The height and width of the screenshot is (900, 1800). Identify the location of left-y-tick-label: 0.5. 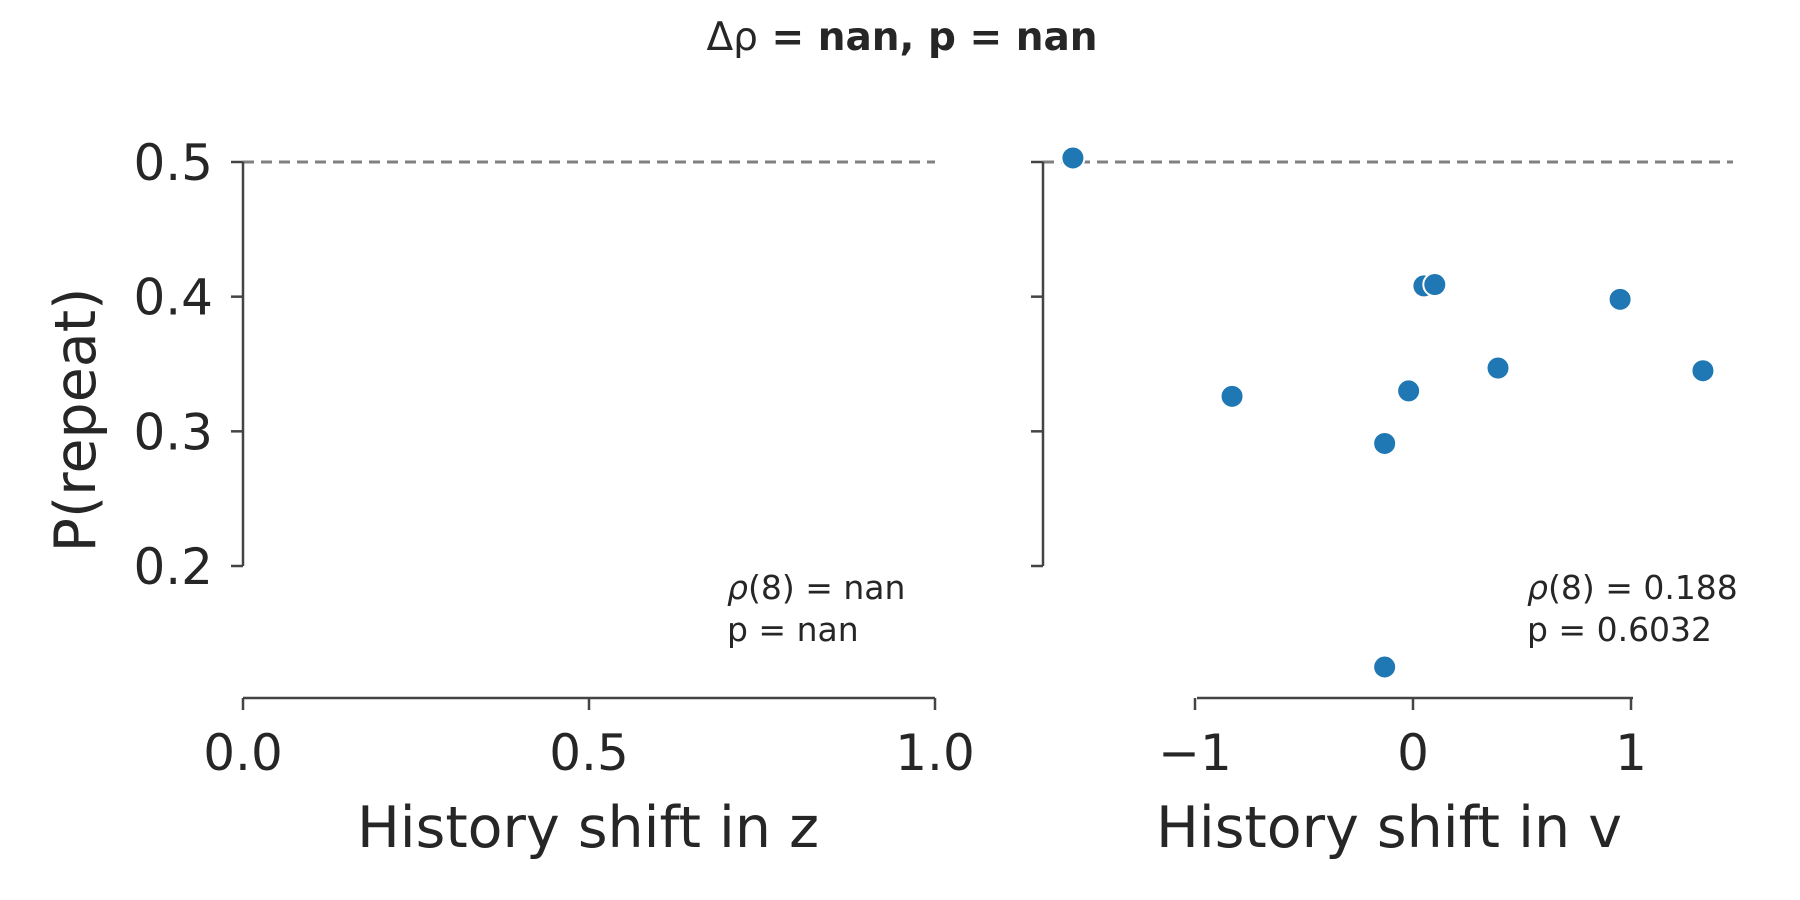
(173, 163).